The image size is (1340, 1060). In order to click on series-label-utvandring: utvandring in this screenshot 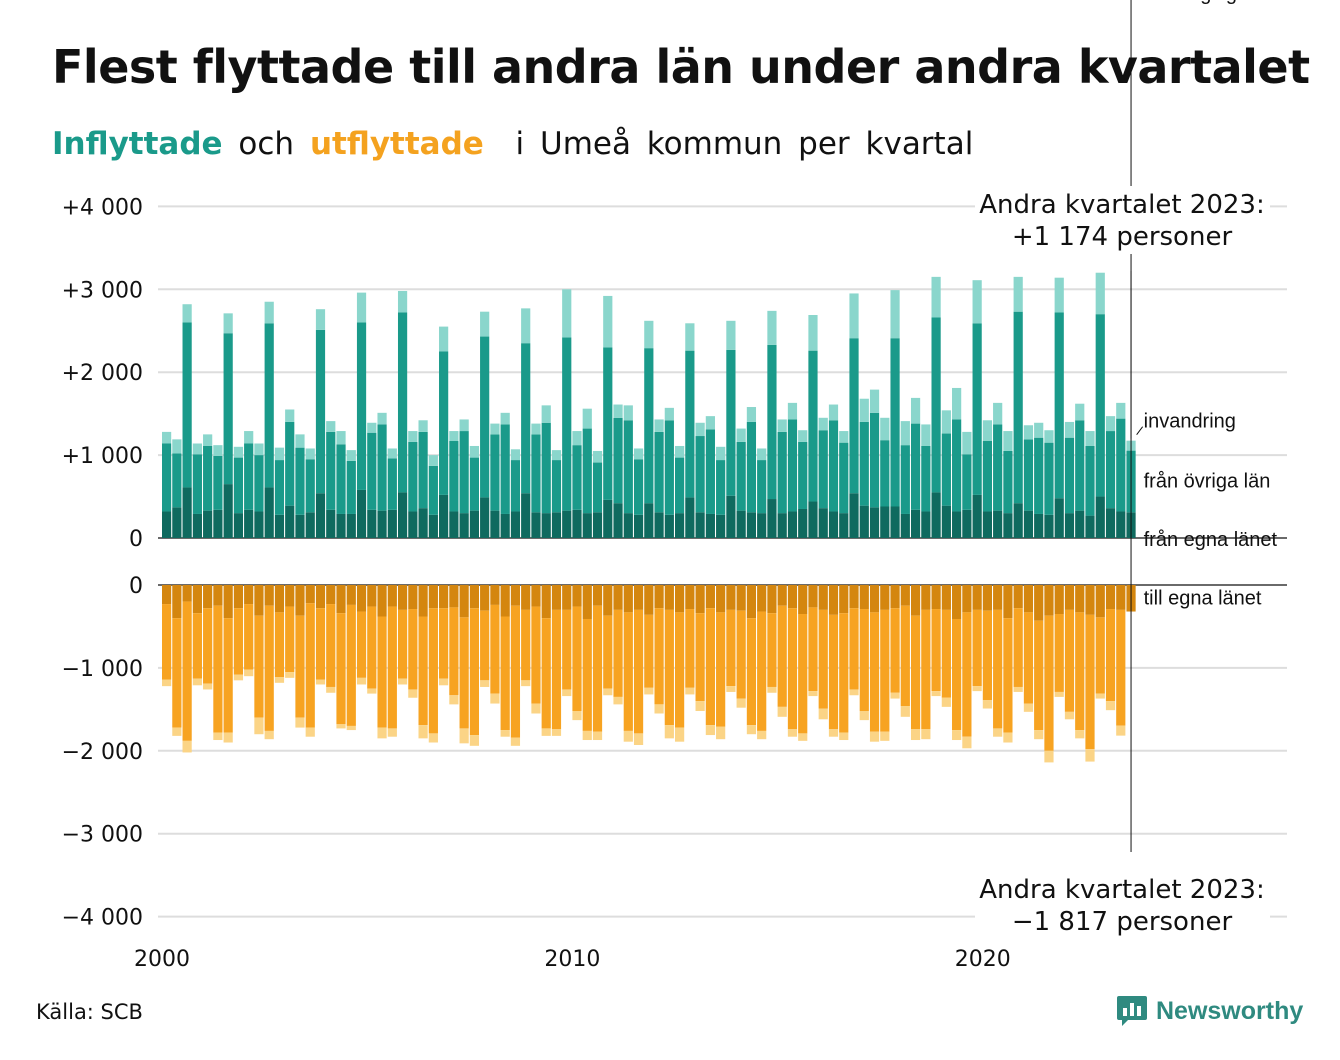, I will do `click(1190, 2)`.